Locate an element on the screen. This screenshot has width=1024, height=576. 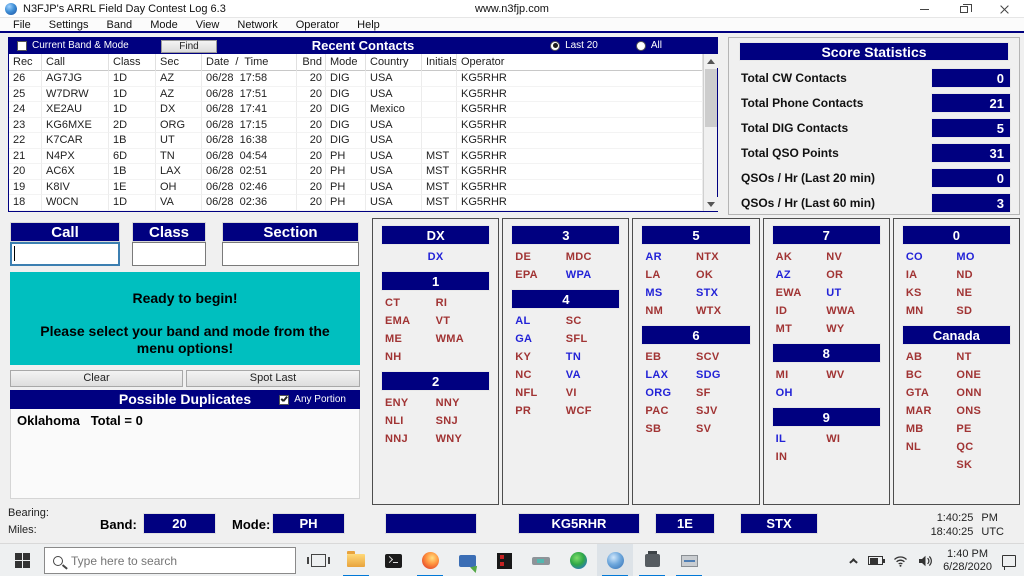
column-header-operator: Operator is located at coordinates (580, 62).